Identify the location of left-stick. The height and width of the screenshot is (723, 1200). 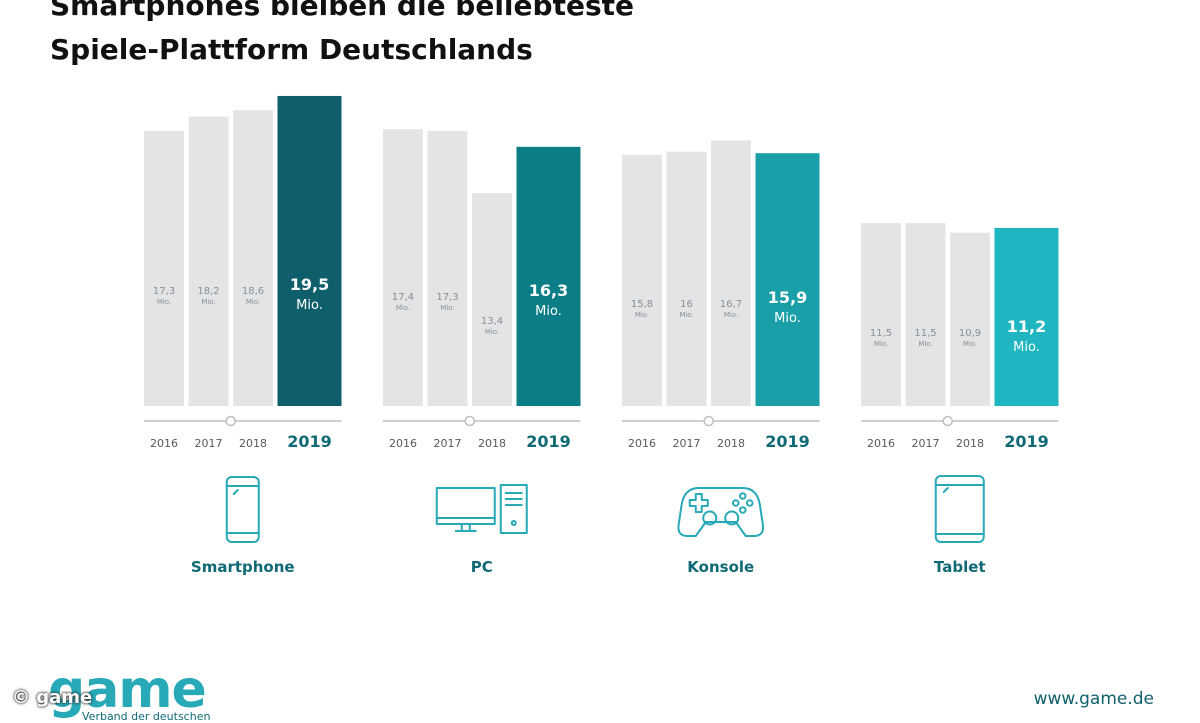
(710, 518).